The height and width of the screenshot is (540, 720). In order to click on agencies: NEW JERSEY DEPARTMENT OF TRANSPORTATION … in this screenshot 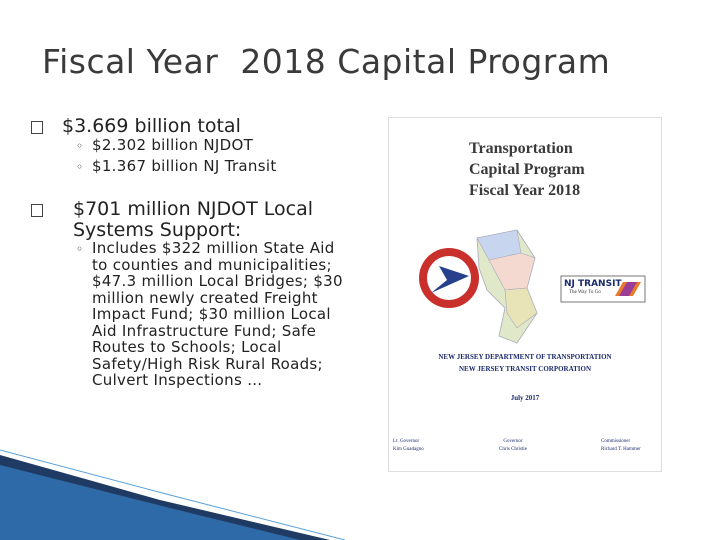, I will do `click(525, 363)`.